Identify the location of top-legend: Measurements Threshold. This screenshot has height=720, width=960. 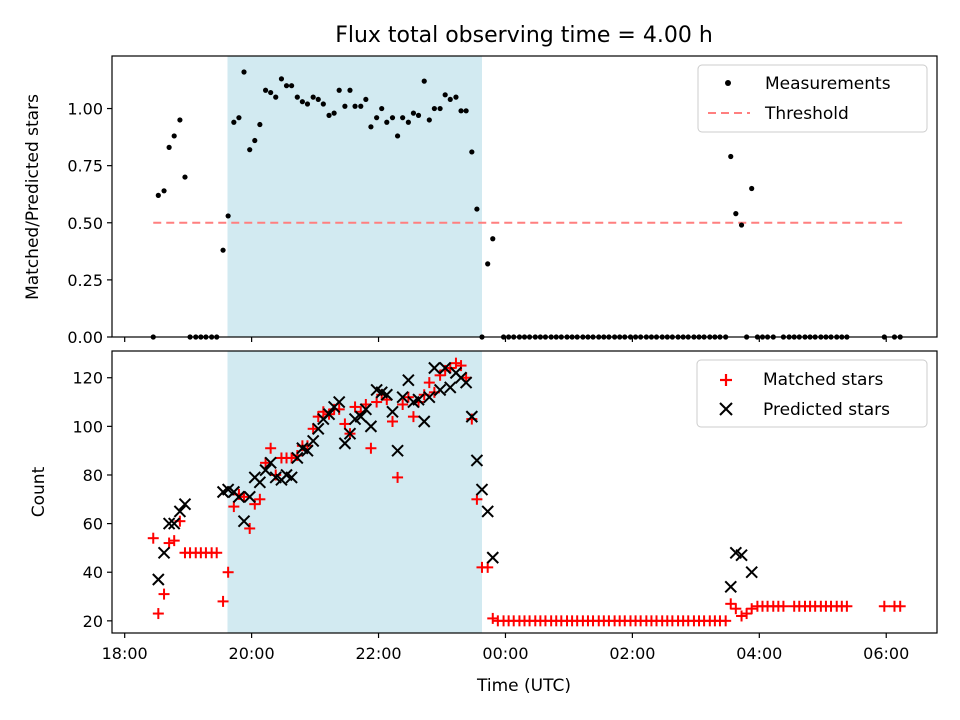
(812, 98).